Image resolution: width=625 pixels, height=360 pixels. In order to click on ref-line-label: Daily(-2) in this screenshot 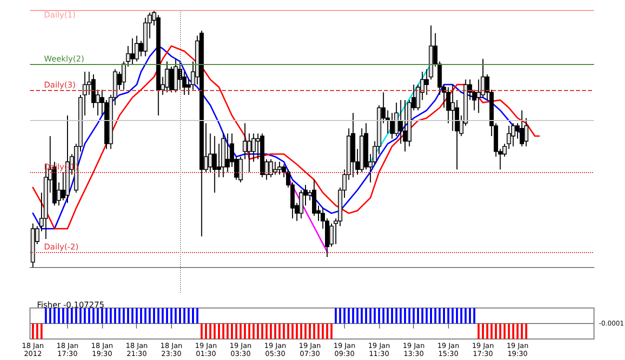, I will do `click(61, 247)`.